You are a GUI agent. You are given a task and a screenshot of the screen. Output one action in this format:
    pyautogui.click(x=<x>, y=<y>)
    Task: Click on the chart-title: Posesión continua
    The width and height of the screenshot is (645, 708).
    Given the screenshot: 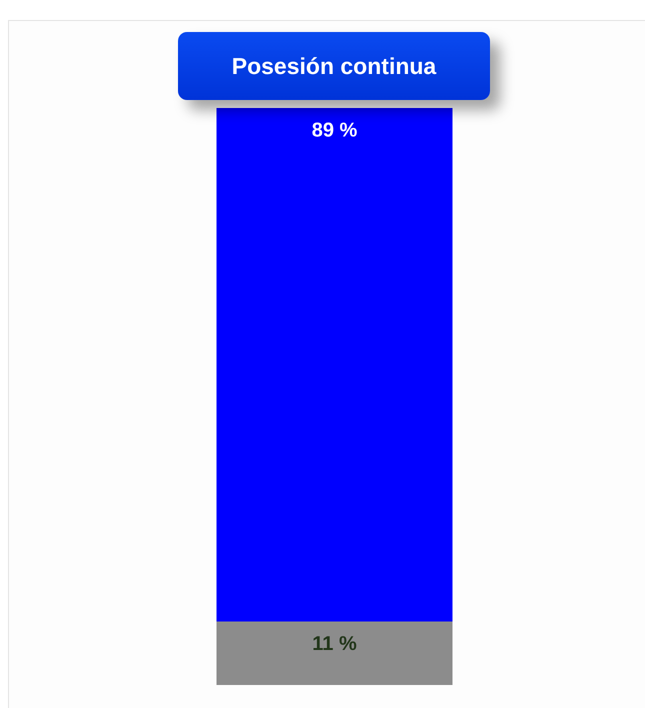 What is the action you would take?
    pyautogui.click(x=334, y=66)
    